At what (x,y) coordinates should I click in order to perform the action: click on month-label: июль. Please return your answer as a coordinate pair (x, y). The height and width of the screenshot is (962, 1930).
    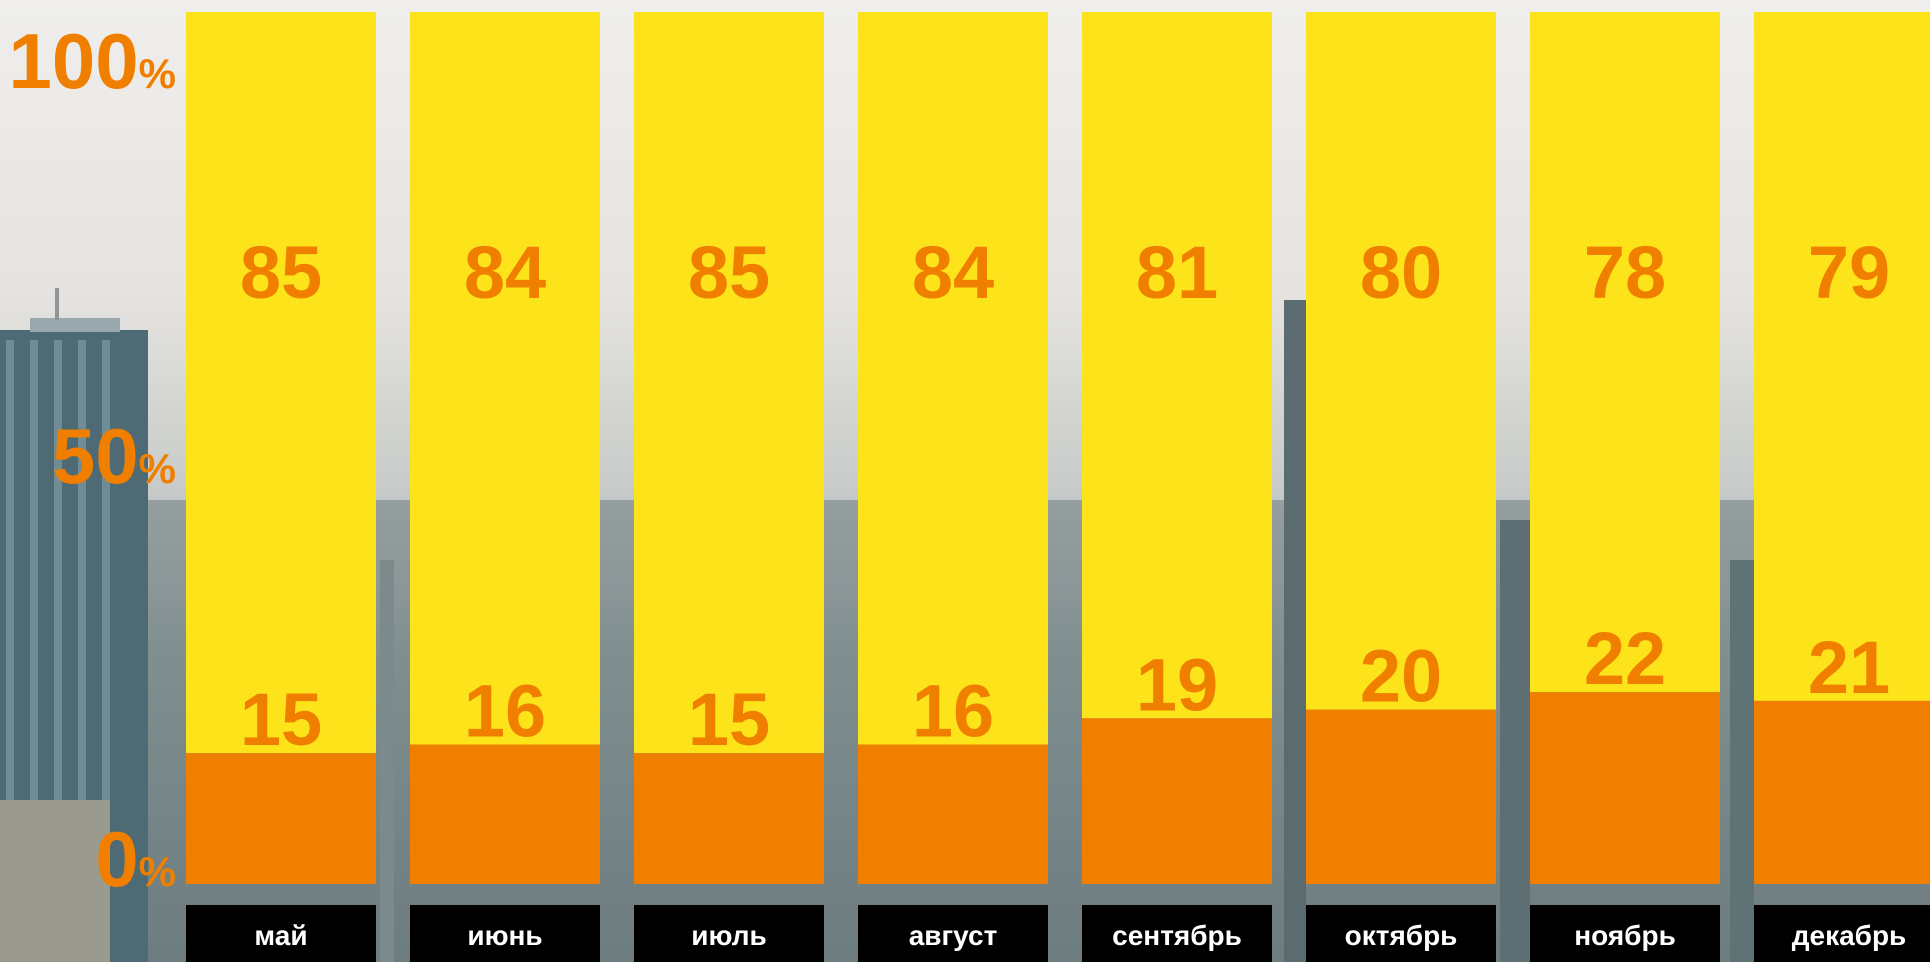
    Looking at the image, I should click on (728, 935).